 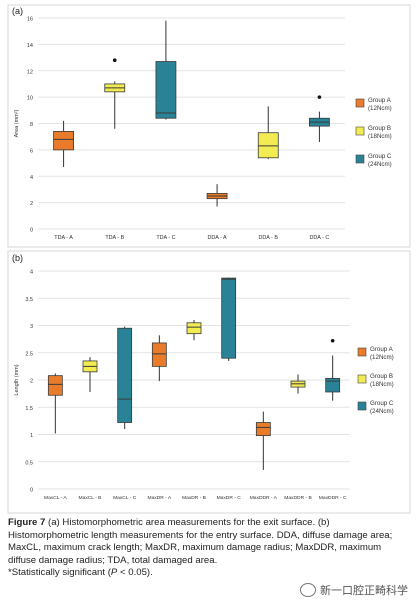 I want to click on x-tick-label: TDA - A, so click(x=63, y=238).